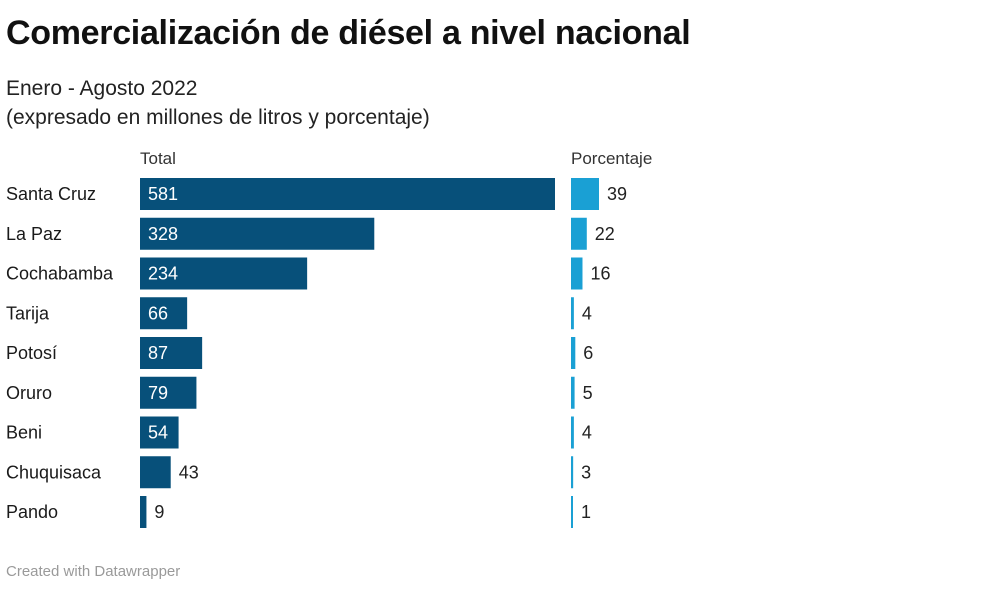 Image resolution: width=1000 pixels, height=600 pixels. Describe the element at coordinates (155, 472) in the screenshot. I see `total-bar-chuquisaca` at that location.